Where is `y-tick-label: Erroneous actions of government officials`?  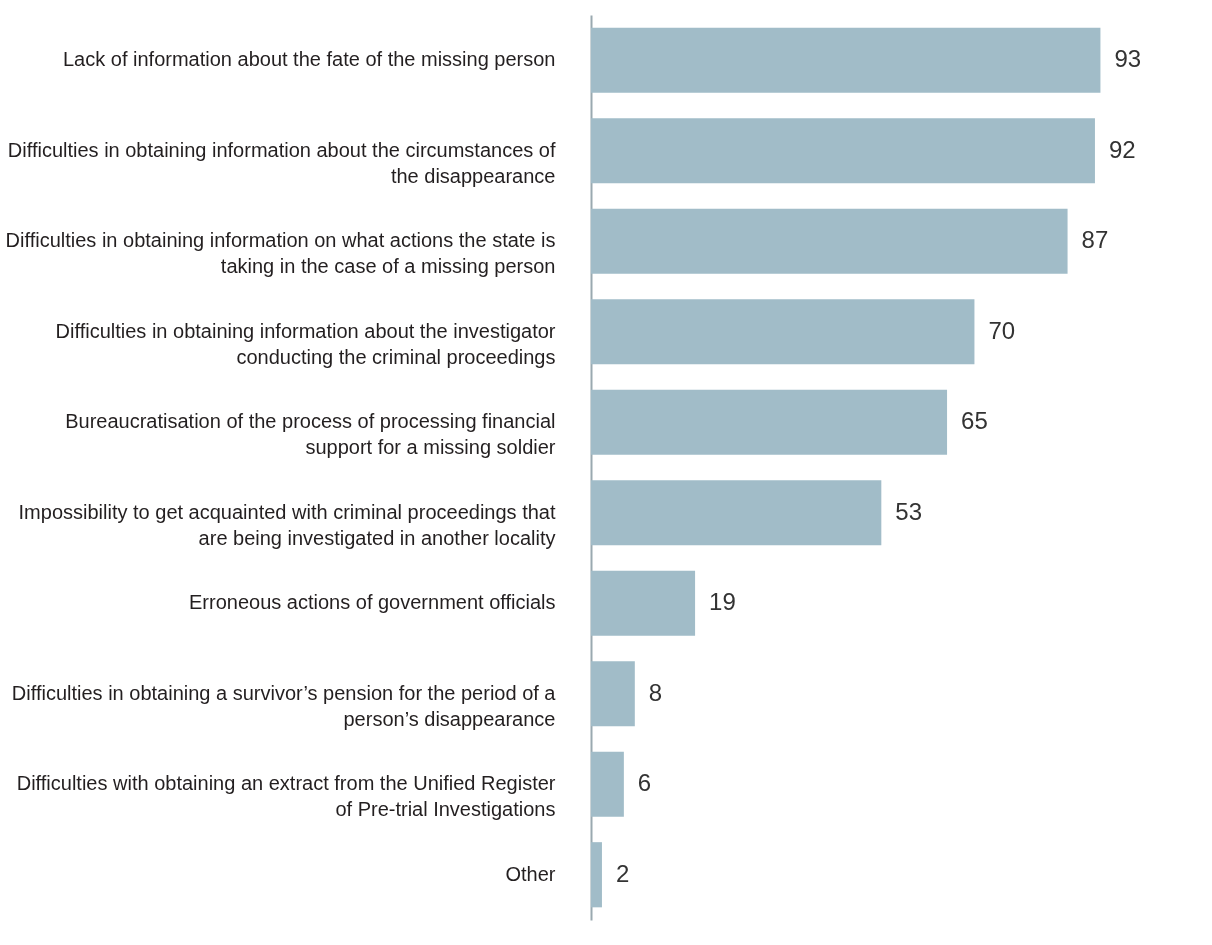 y-tick-label: Erroneous actions of government officials is located at coordinates (372, 602).